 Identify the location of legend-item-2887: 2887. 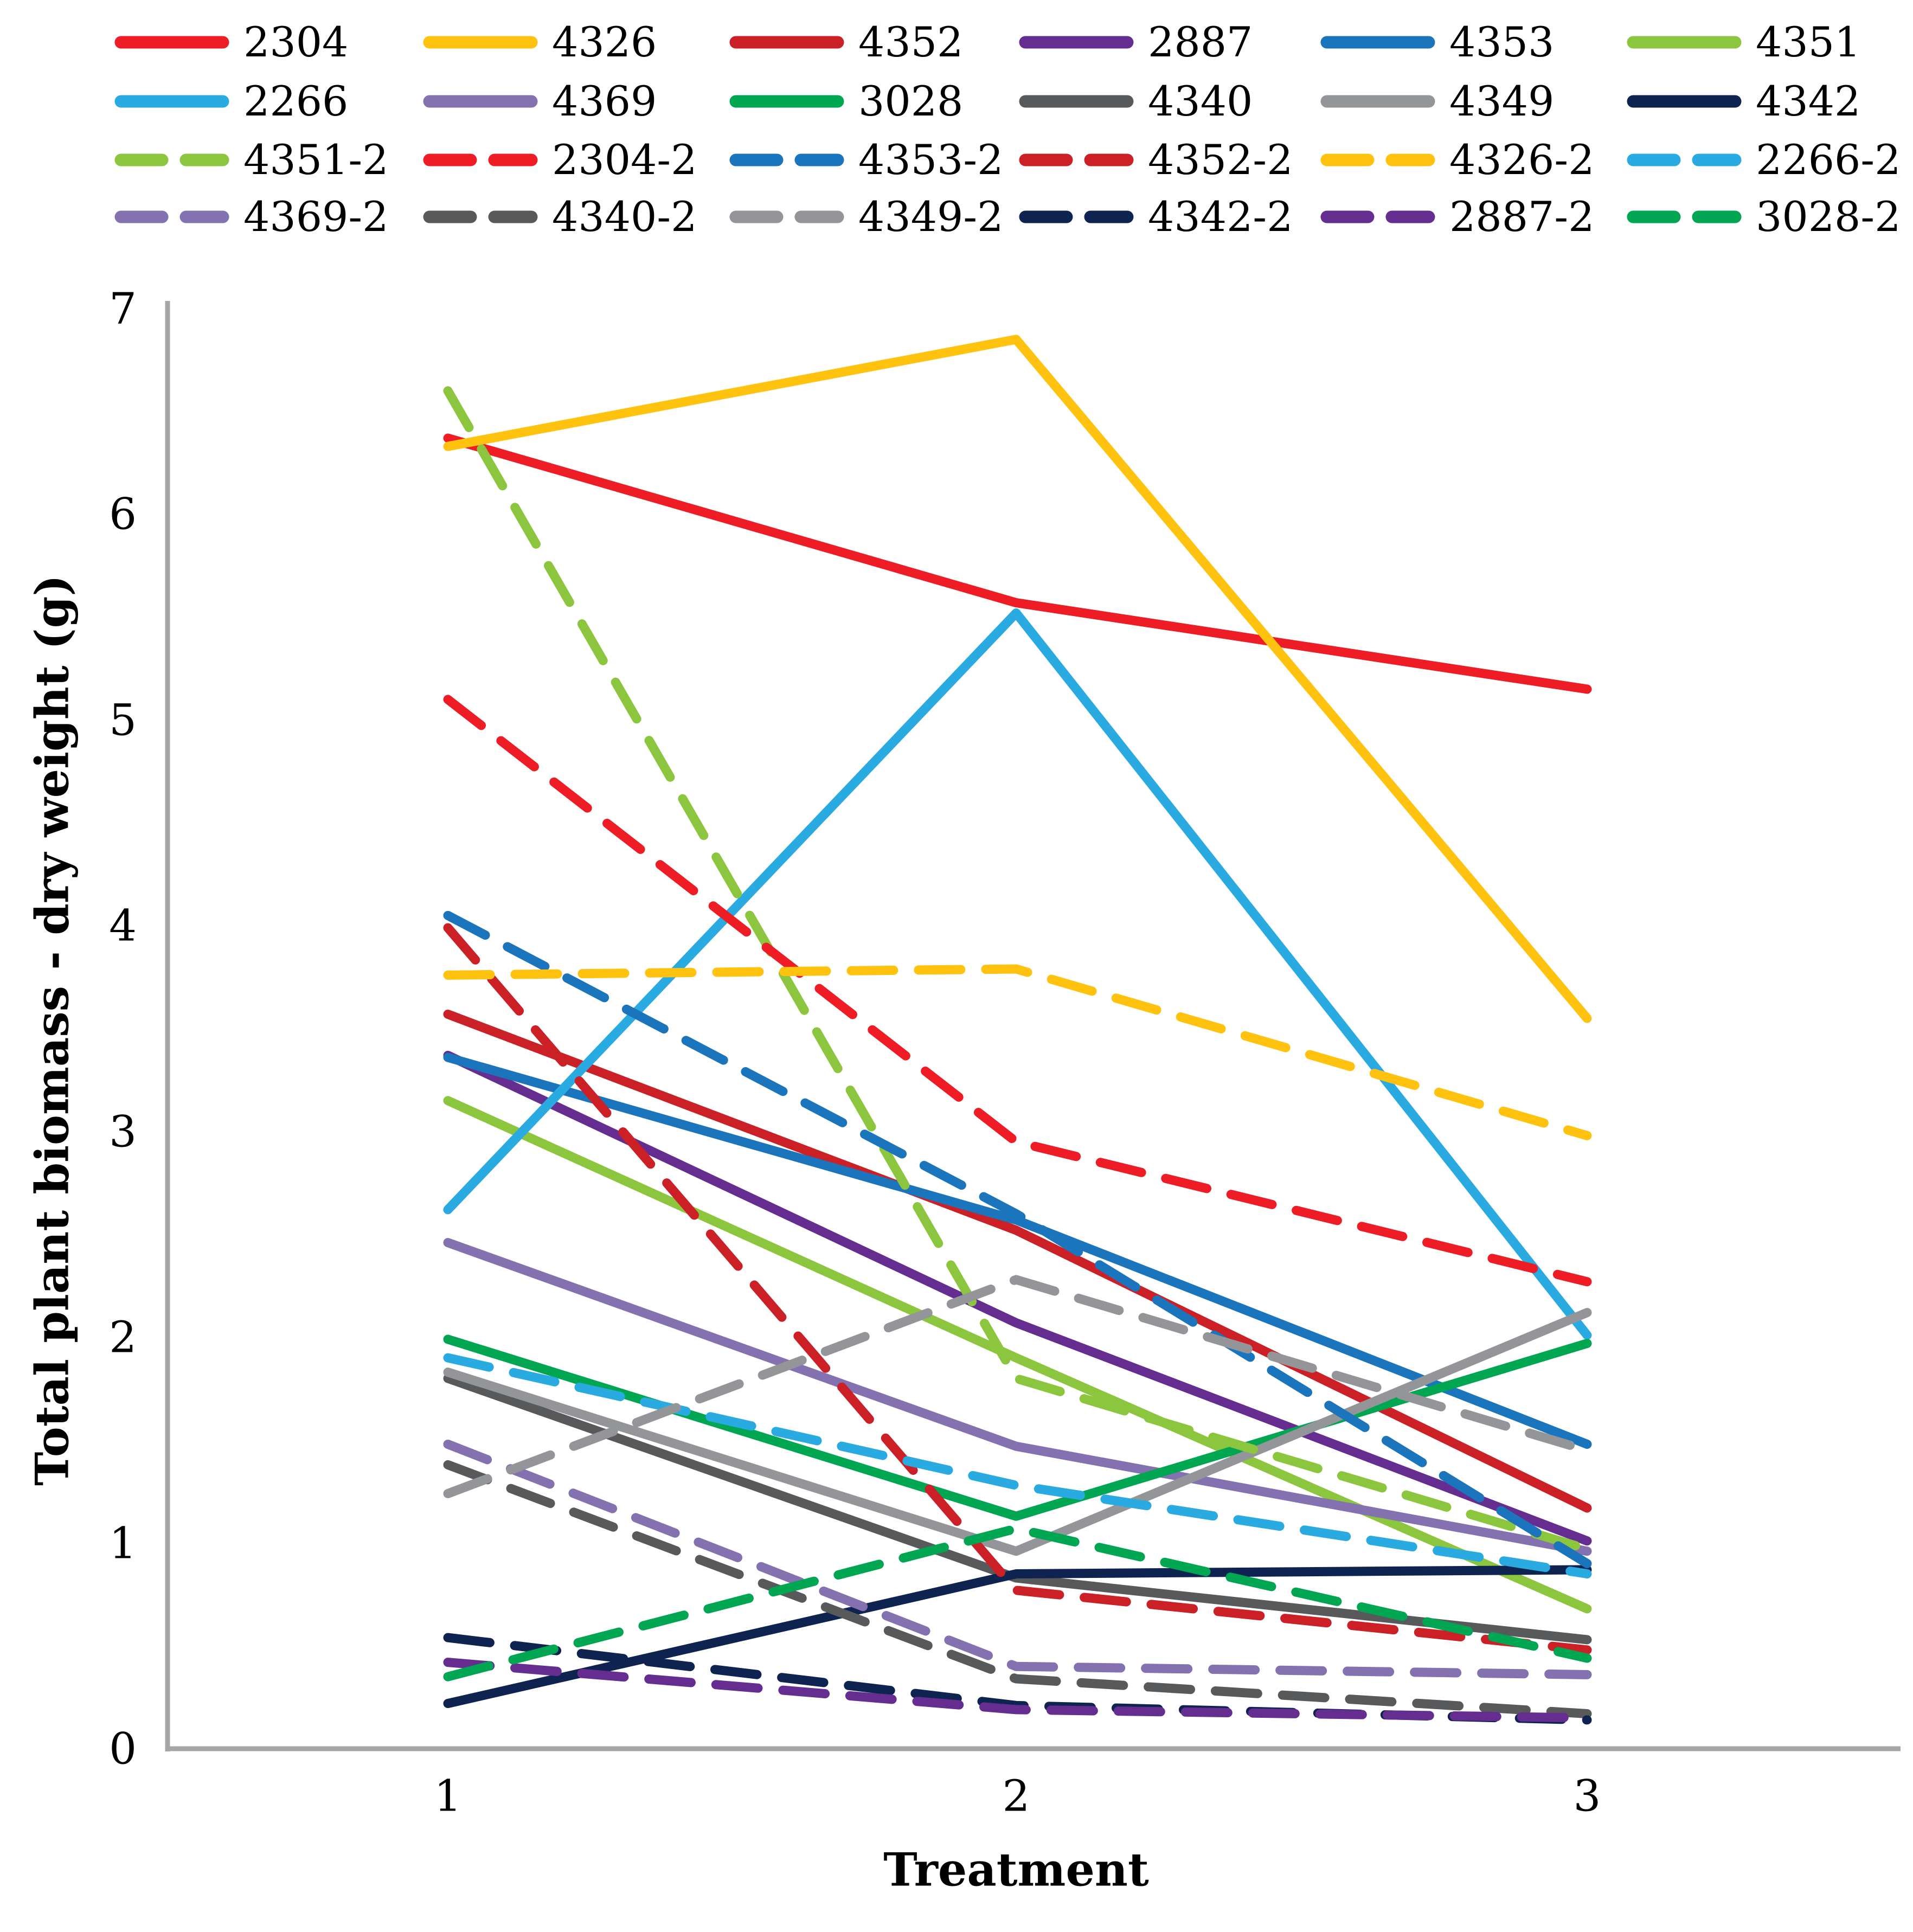
(1136, 42).